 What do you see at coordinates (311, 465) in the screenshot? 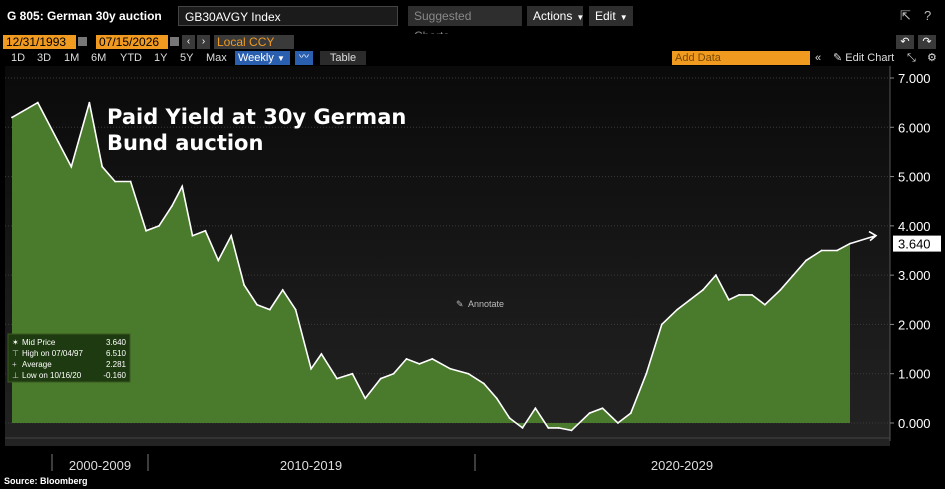
I see `decade-label: 2010-2019` at bounding box center [311, 465].